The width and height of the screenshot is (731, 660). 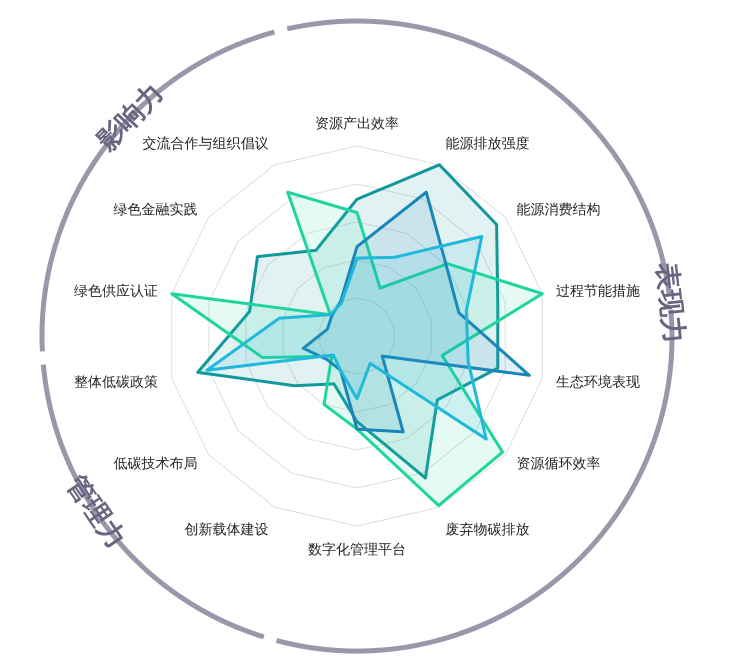 I want to click on spoke-label: 数字化管理平台, so click(x=357, y=550).